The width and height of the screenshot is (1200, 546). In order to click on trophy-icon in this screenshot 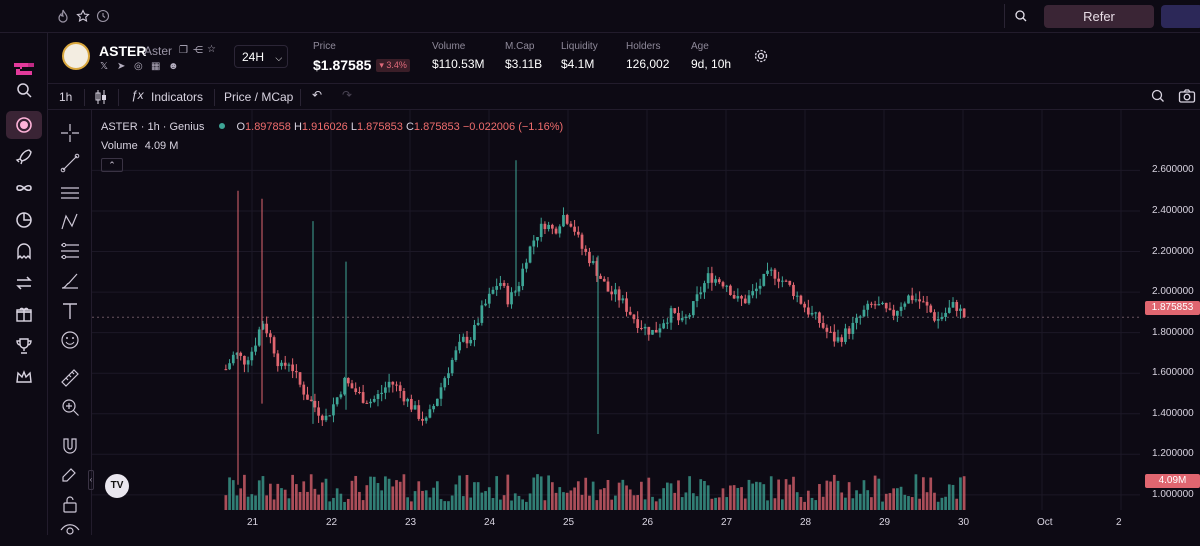, I will do `click(24, 346)`.